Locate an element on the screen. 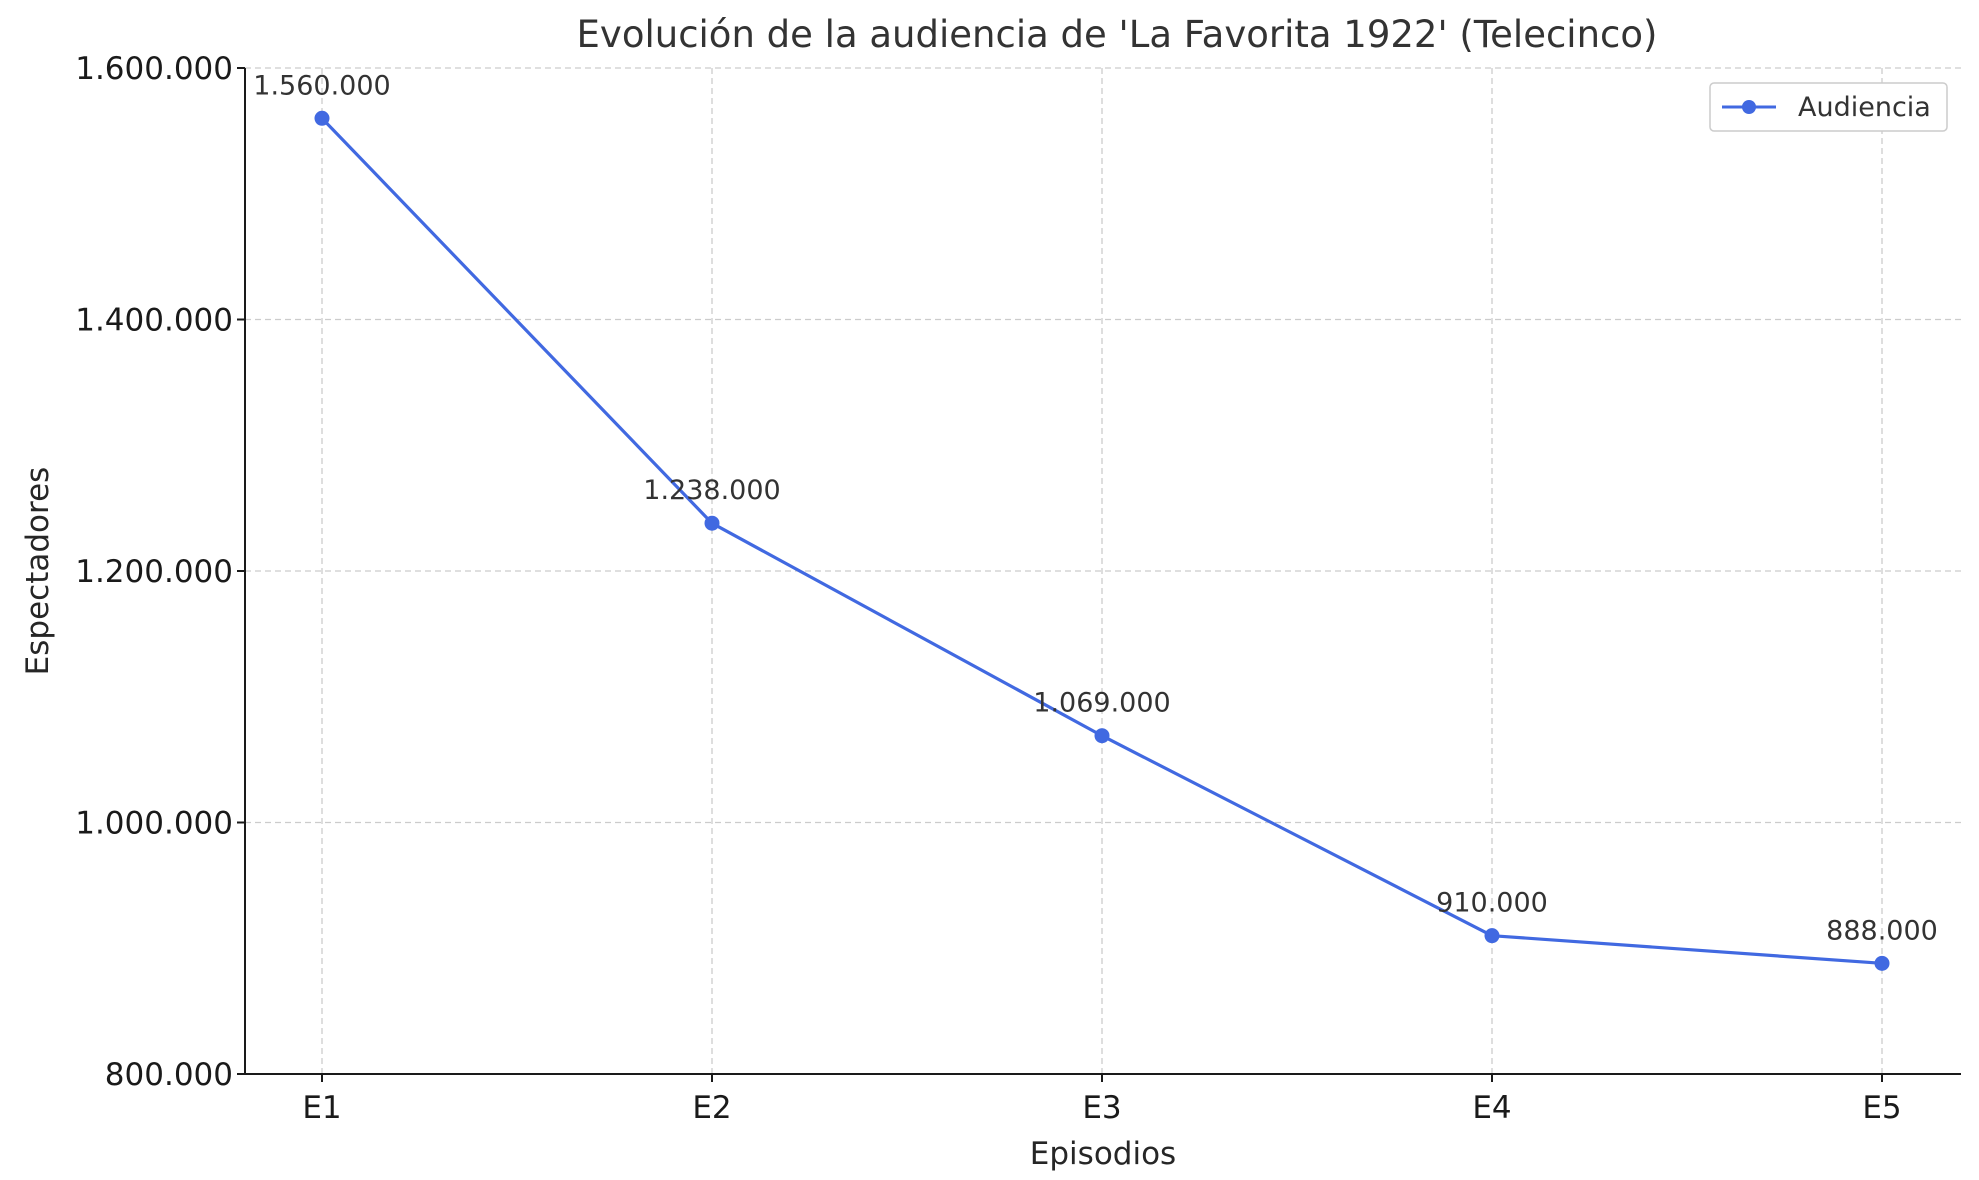 This screenshot has width=1979, height=1180. x-tick-label: E4 is located at coordinates (1491, 1108).